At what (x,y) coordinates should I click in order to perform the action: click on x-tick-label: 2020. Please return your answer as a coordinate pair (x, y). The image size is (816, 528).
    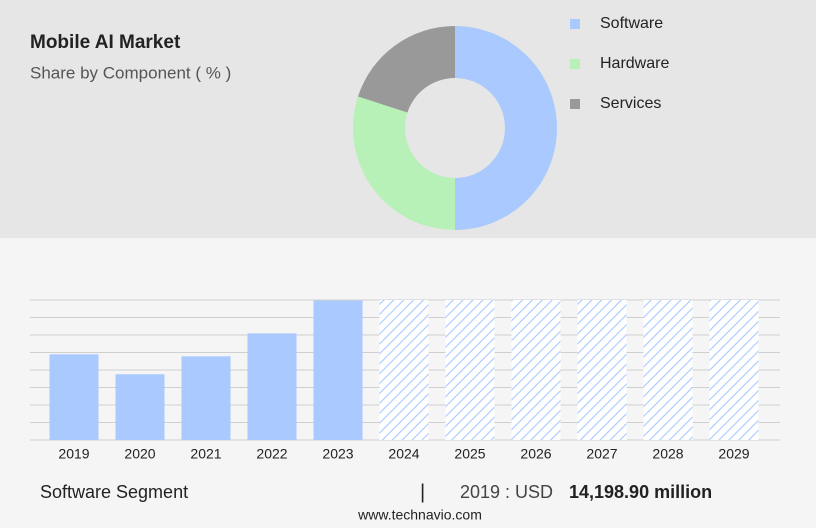
    Looking at the image, I should click on (139, 454).